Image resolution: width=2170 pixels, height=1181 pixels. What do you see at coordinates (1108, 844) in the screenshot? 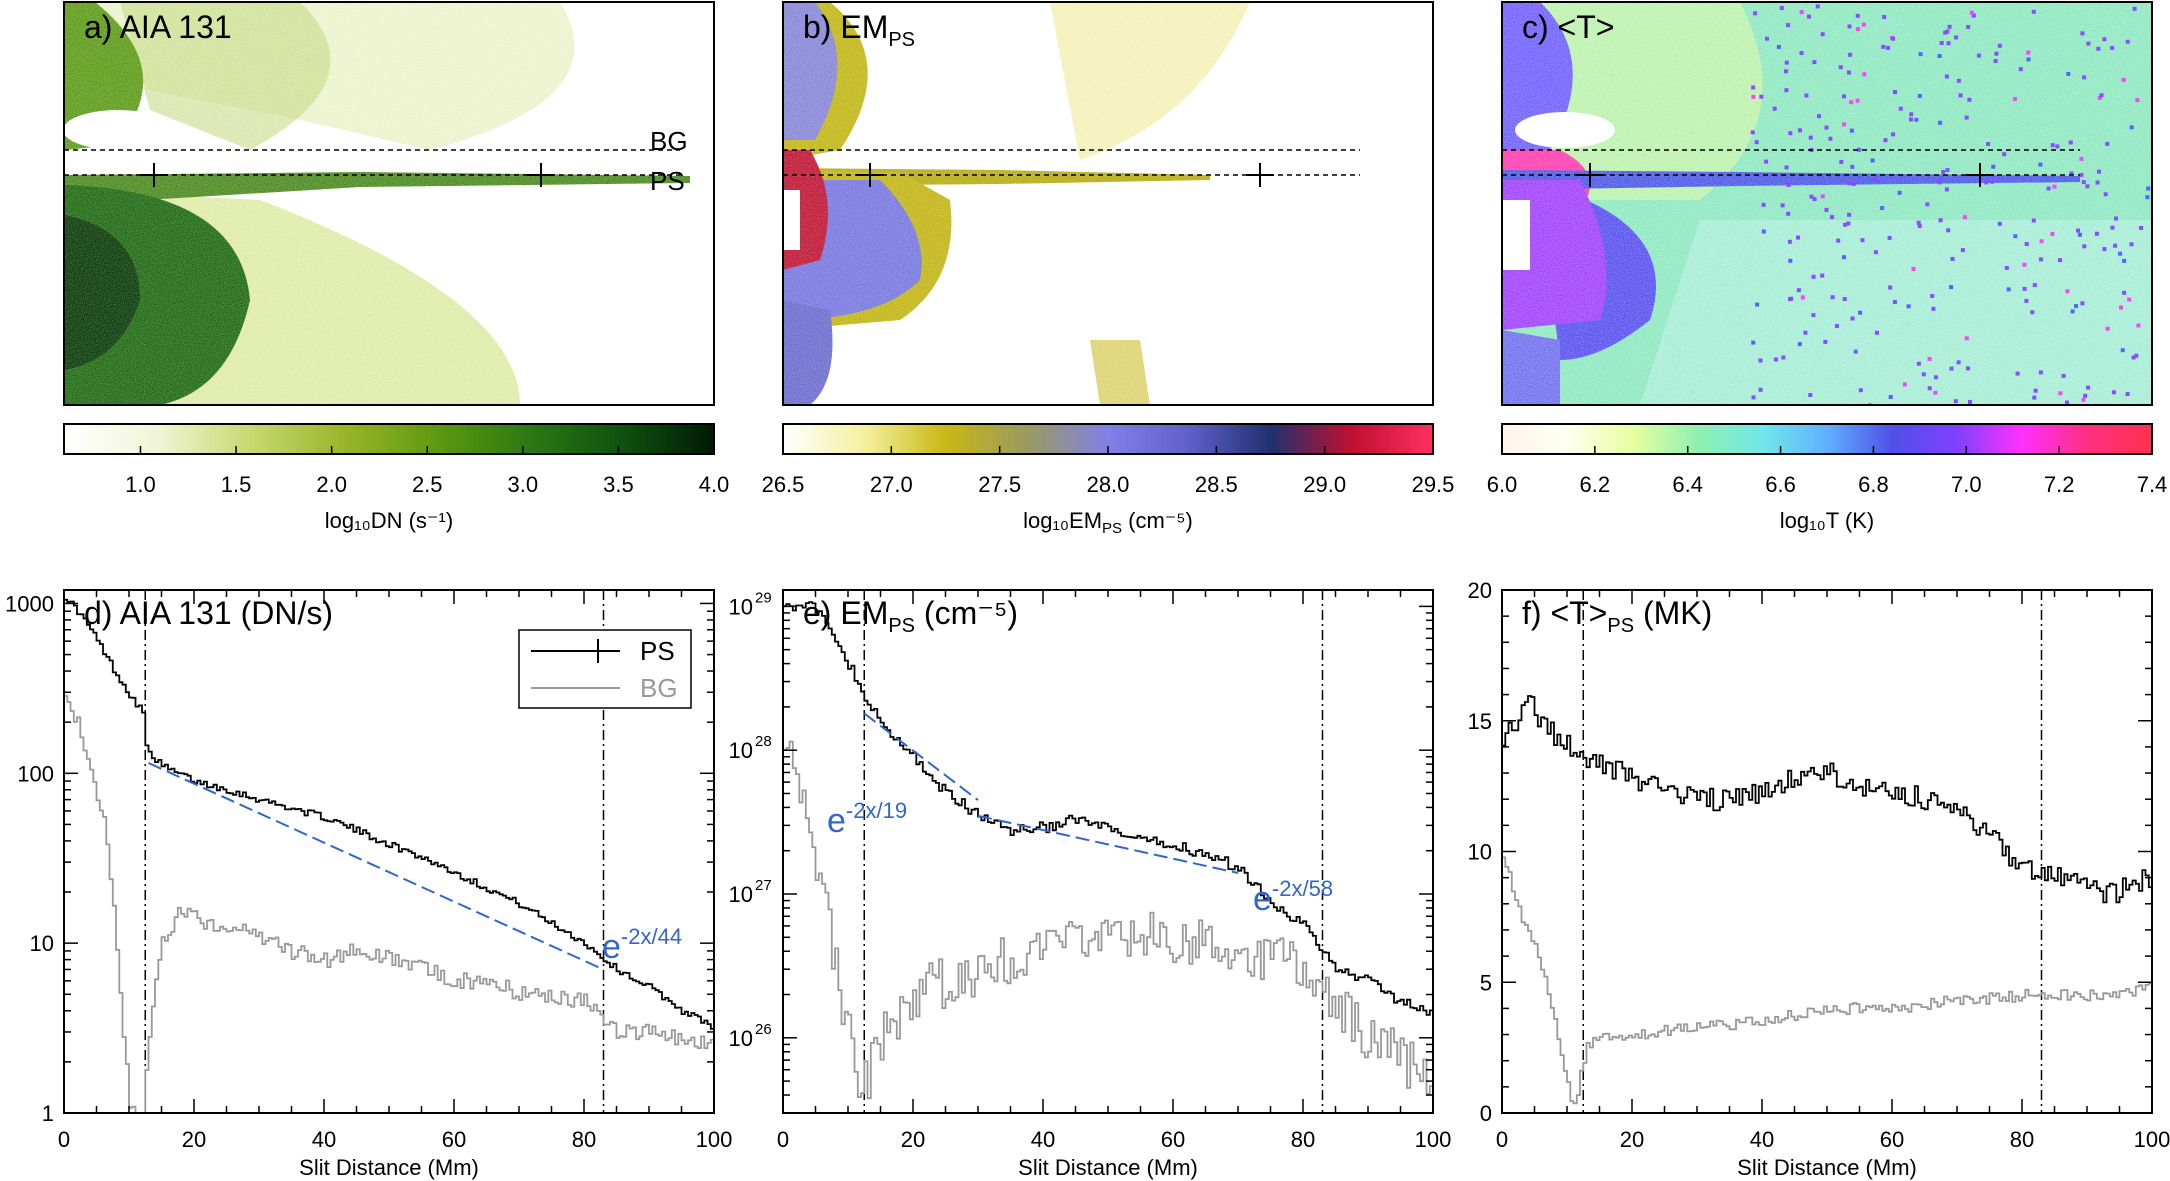
I see `fit-line` at bounding box center [1108, 844].